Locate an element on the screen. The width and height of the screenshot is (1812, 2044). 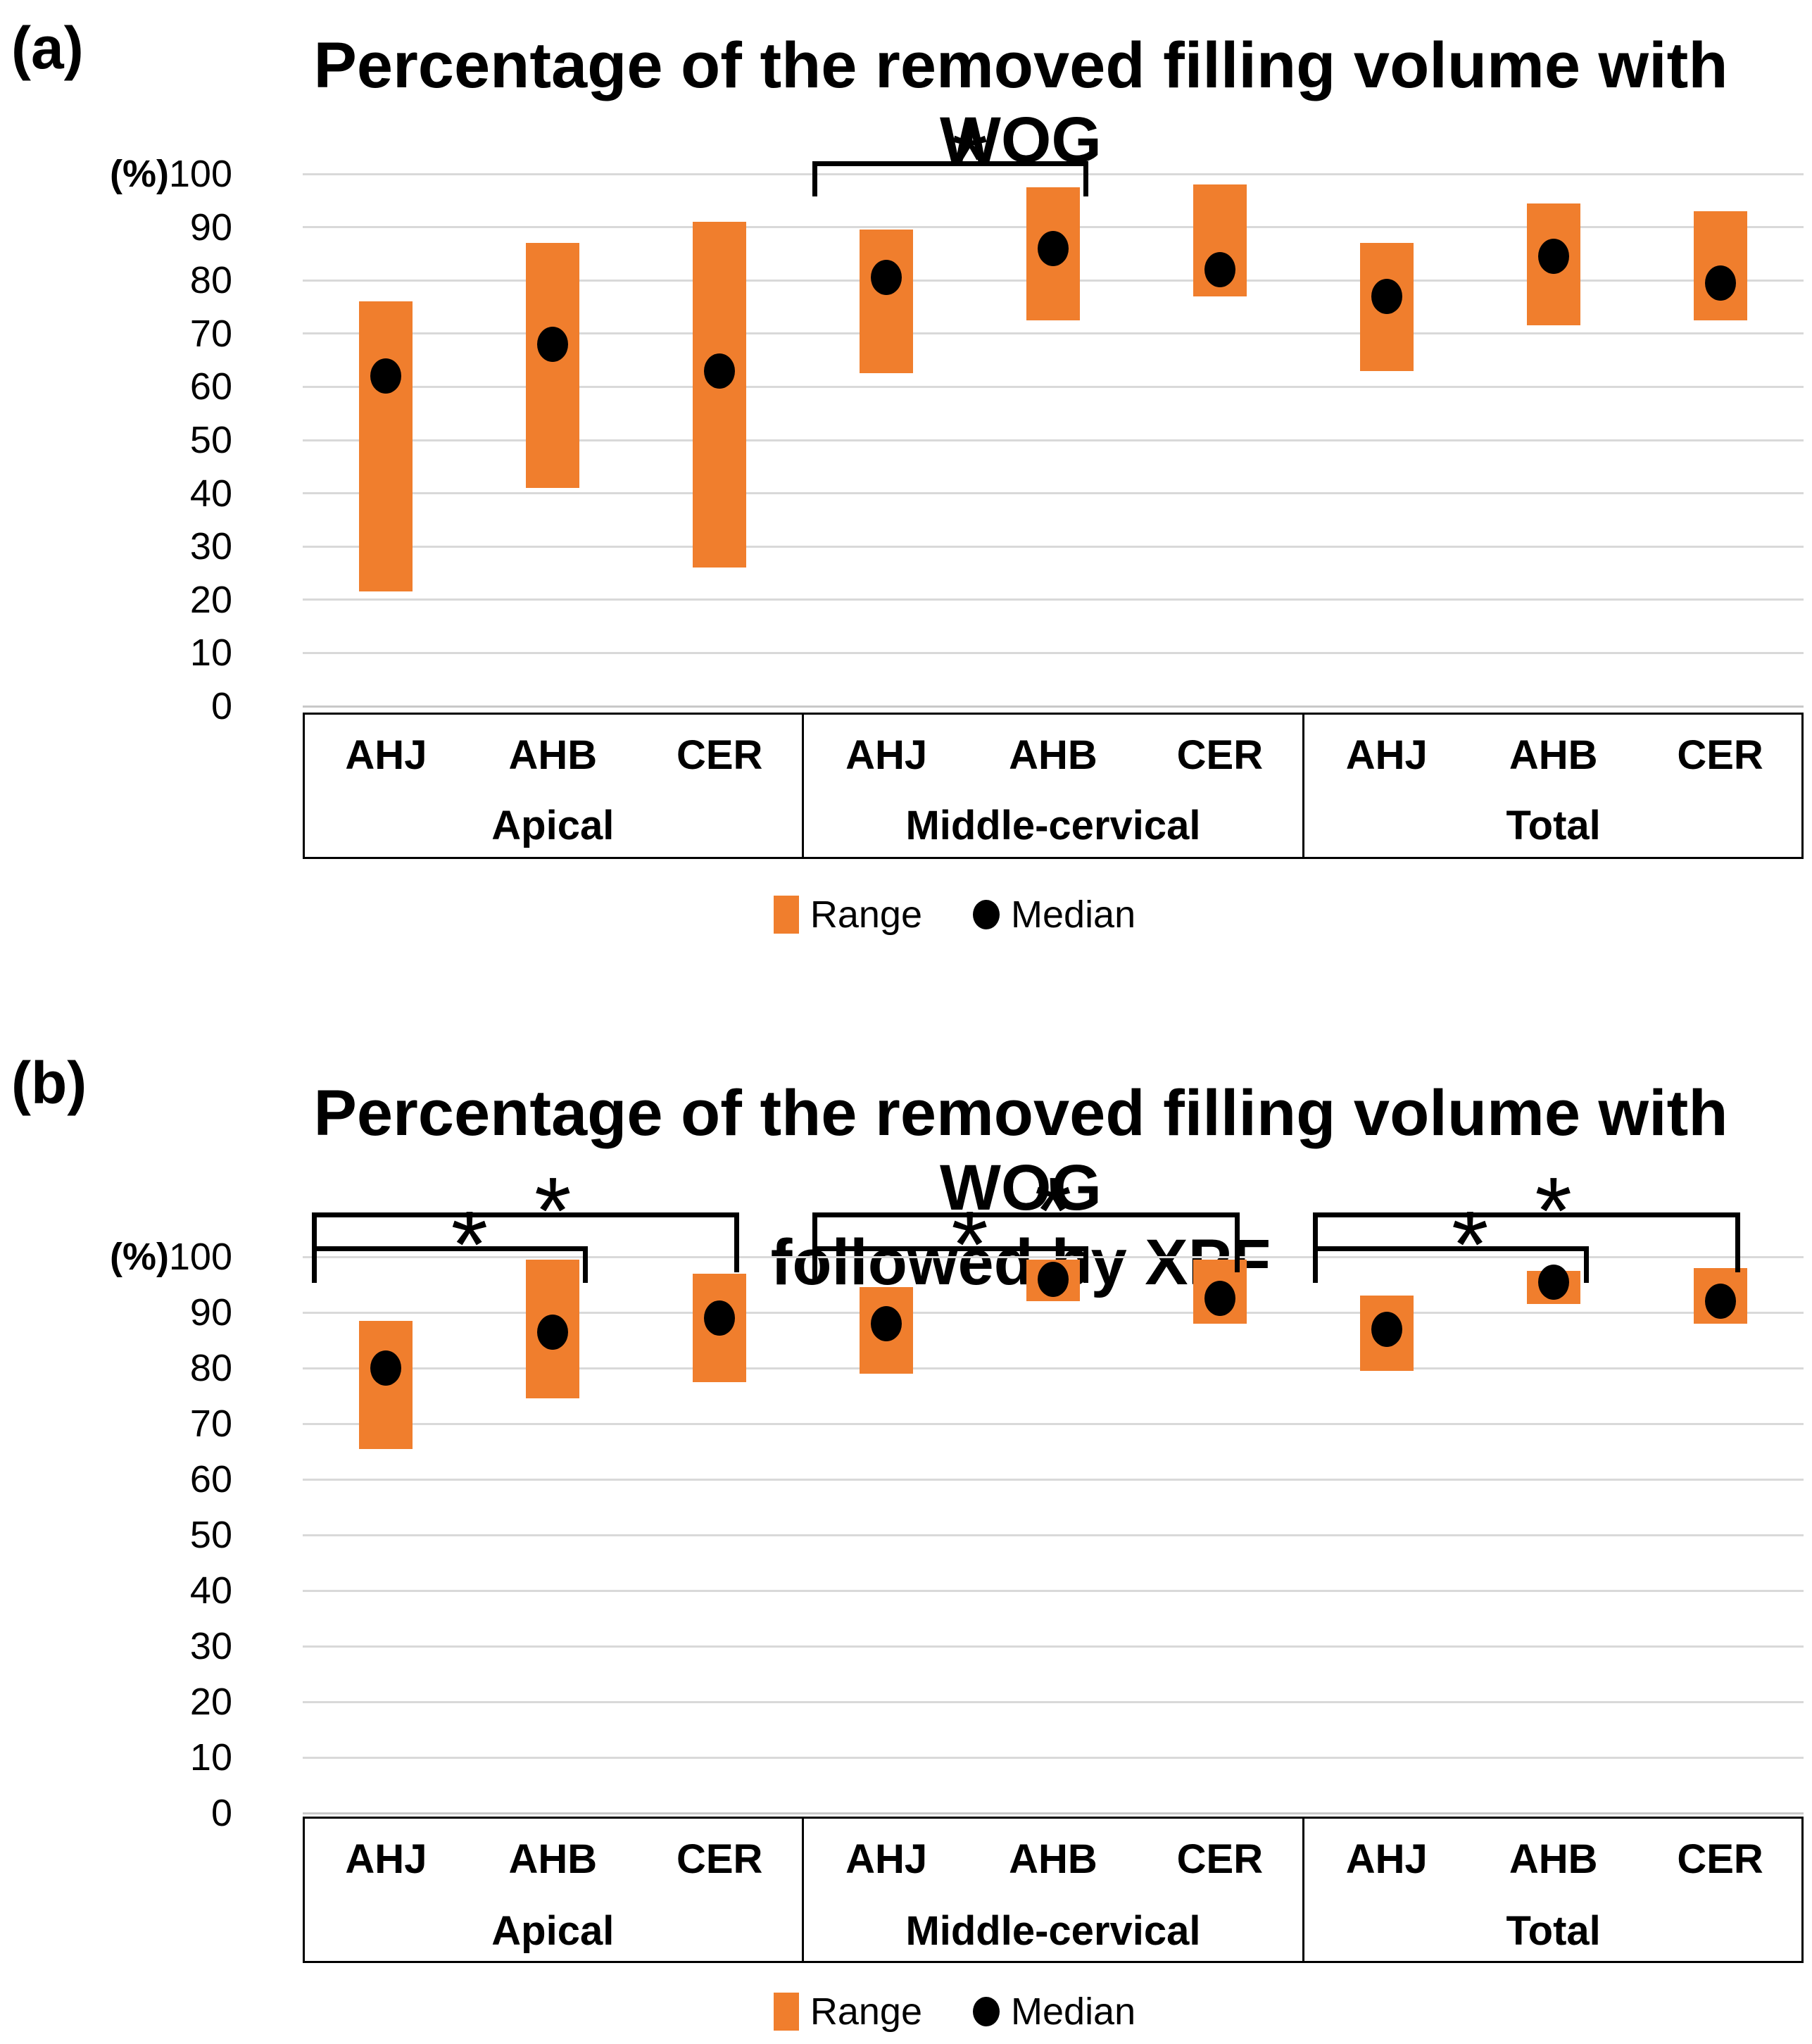
legend-median-label: Median is located at coordinates (1073, 915).